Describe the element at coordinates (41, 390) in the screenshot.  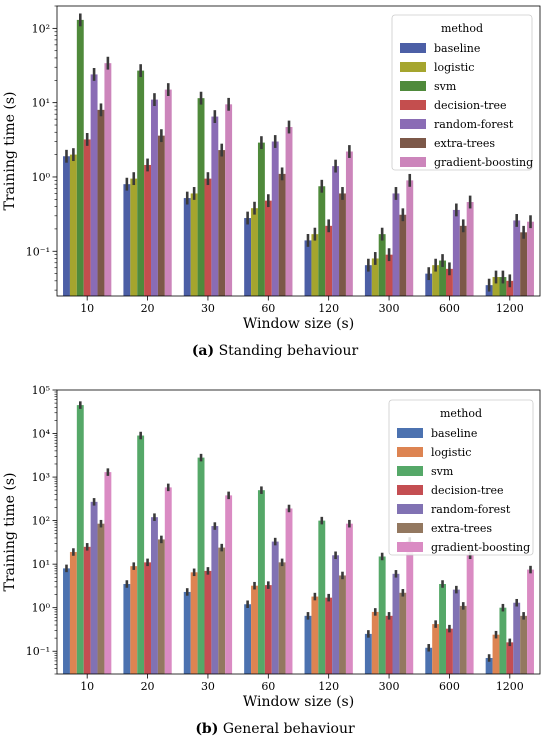
I see `chart1-y-tick-label: 10⁵` at that location.